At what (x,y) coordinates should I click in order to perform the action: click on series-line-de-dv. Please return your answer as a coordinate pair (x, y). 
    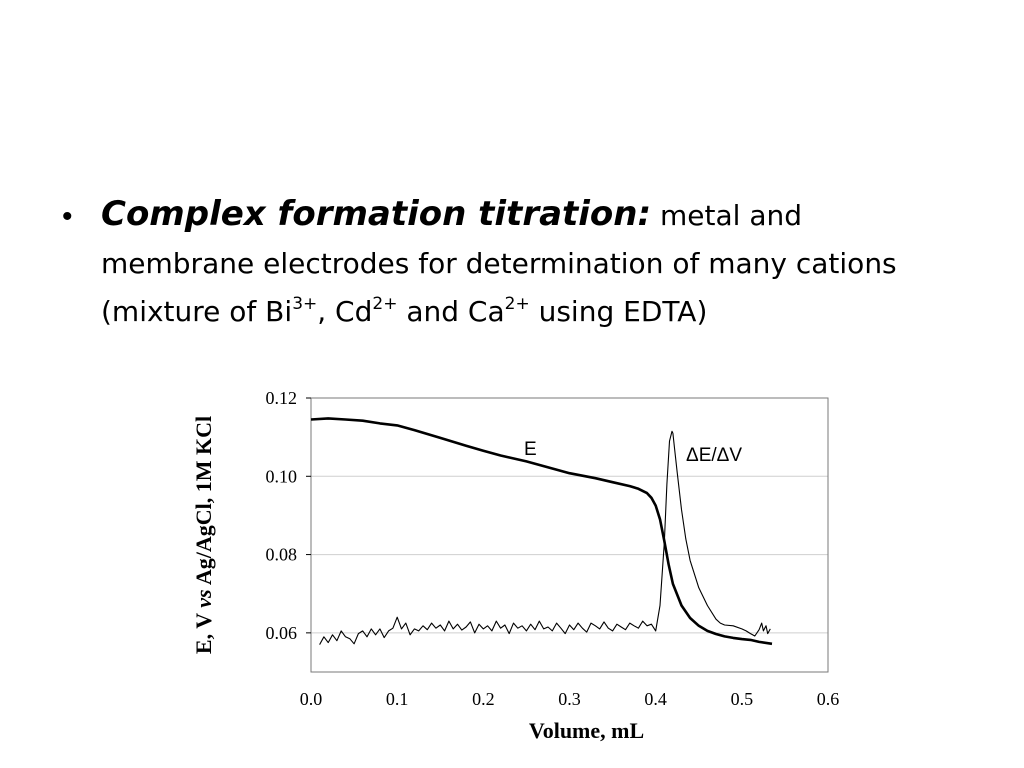
    Looking at the image, I should click on (545, 537).